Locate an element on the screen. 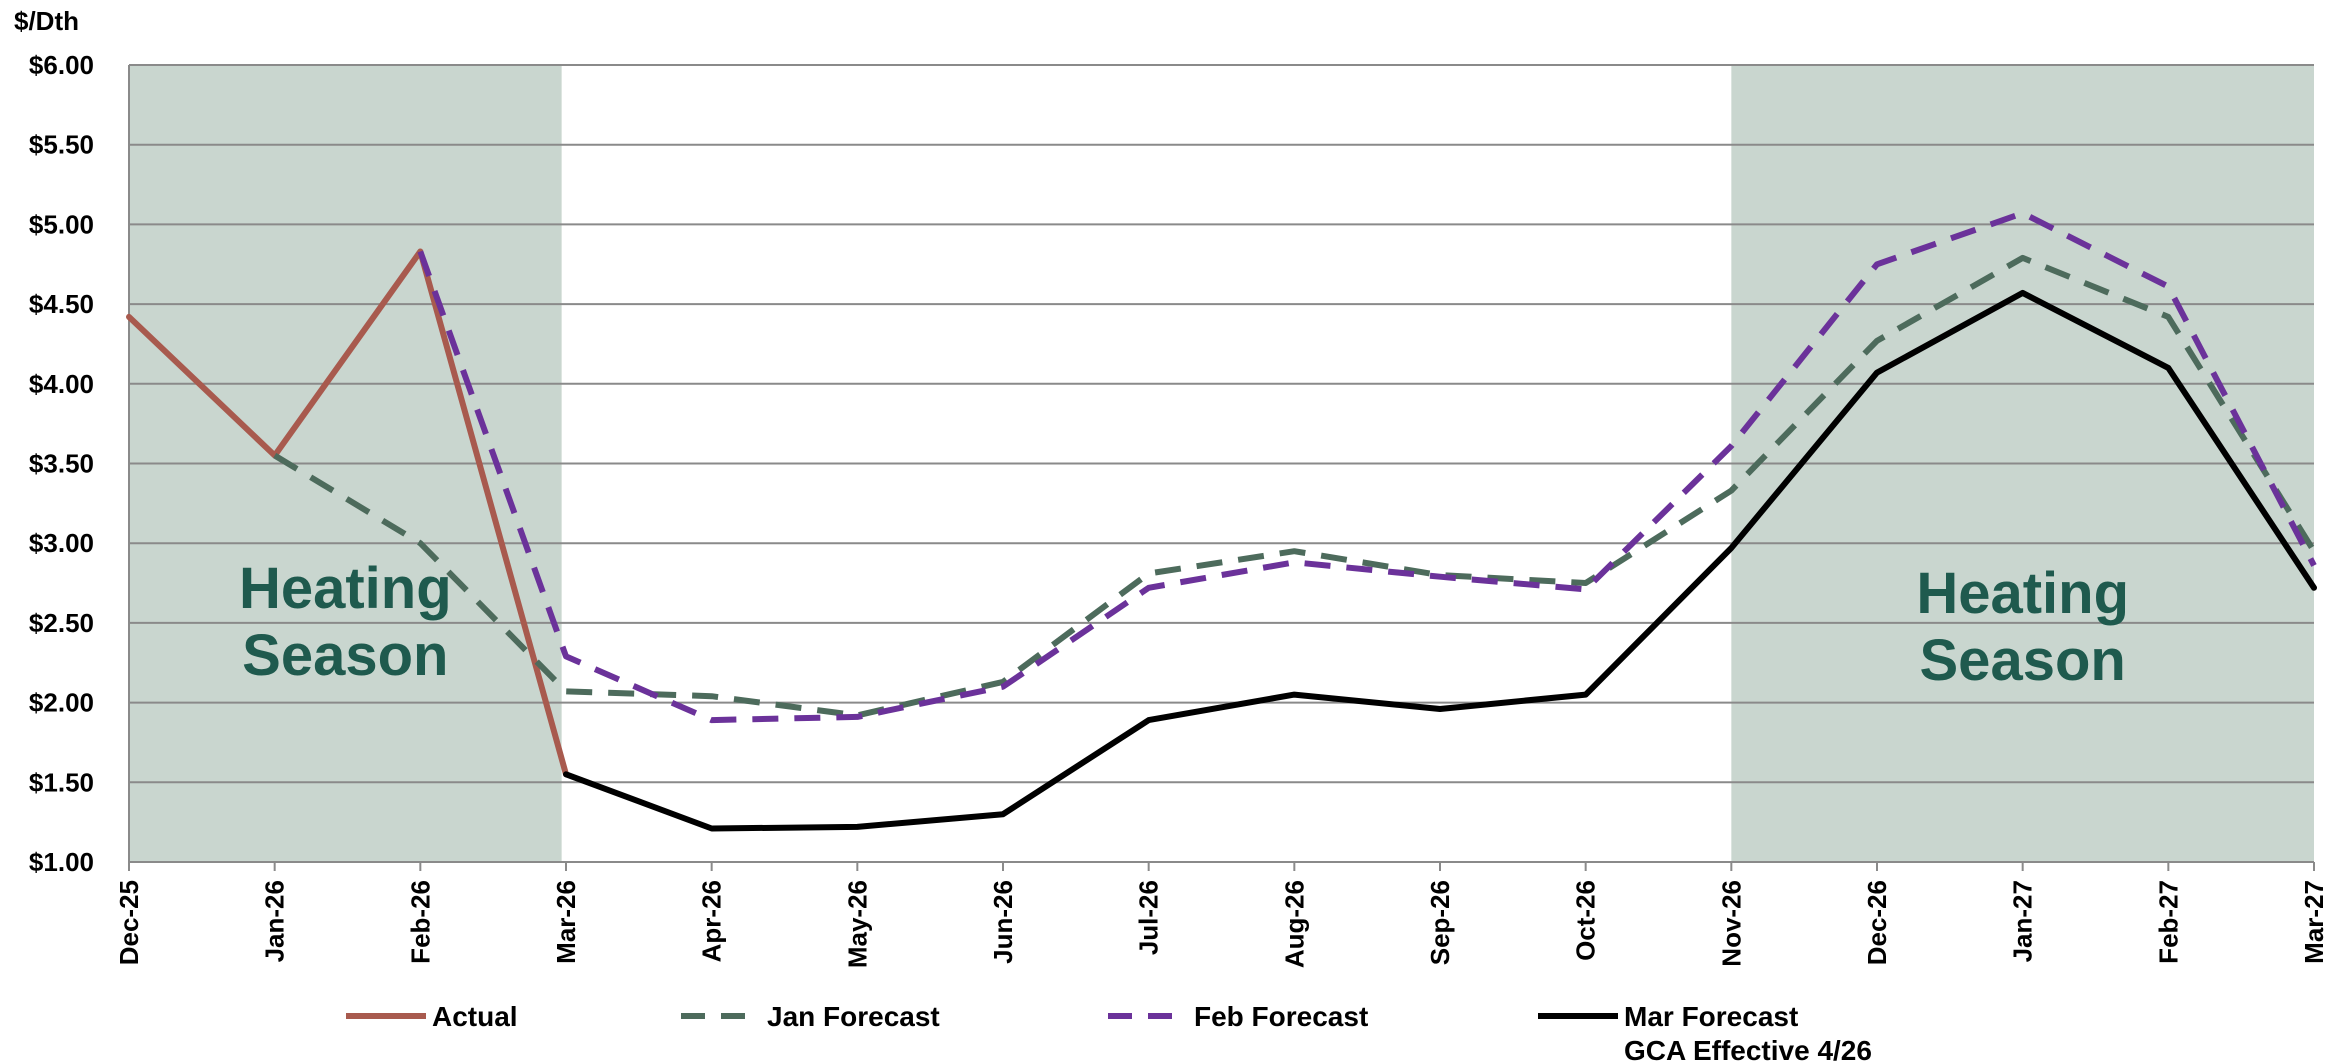 Image resolution: width=2339 pixels, height=1061 pixels. legend-label-extra: GCA Effective 4/26 is located at coordinates (1748, 1048).